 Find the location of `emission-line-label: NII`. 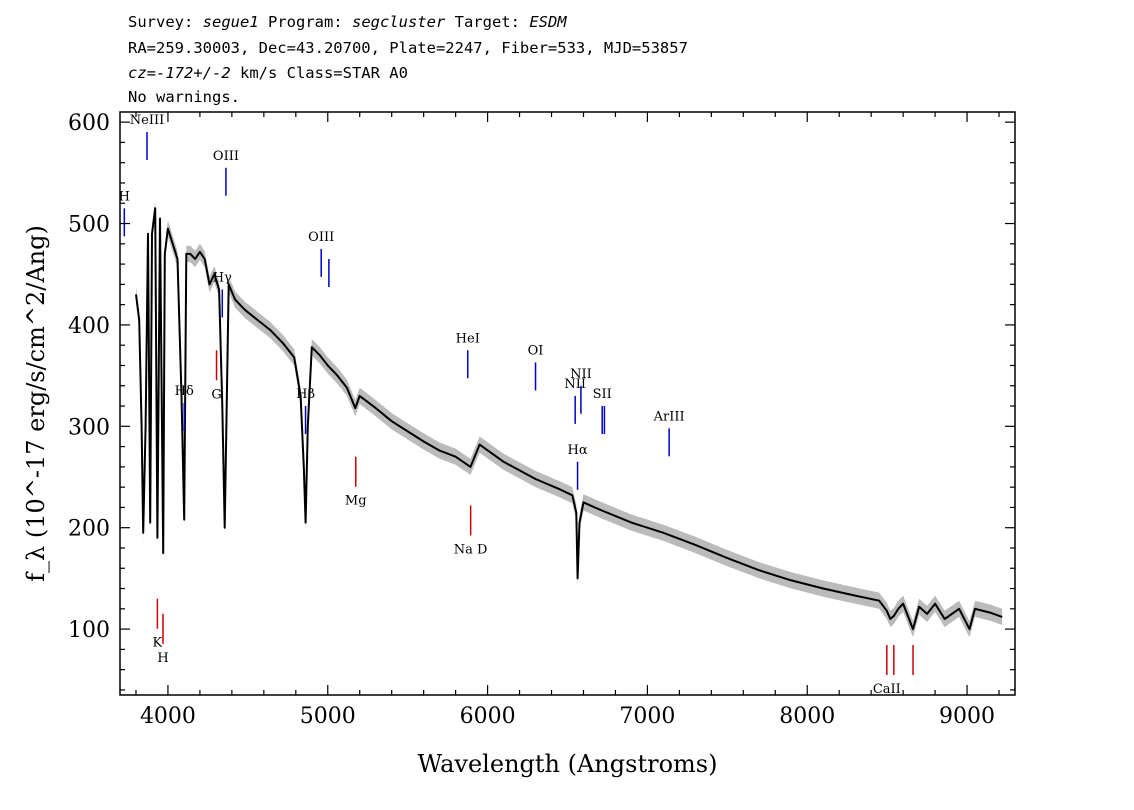

emission-line-label: NII is located at coordinates (581, 374).